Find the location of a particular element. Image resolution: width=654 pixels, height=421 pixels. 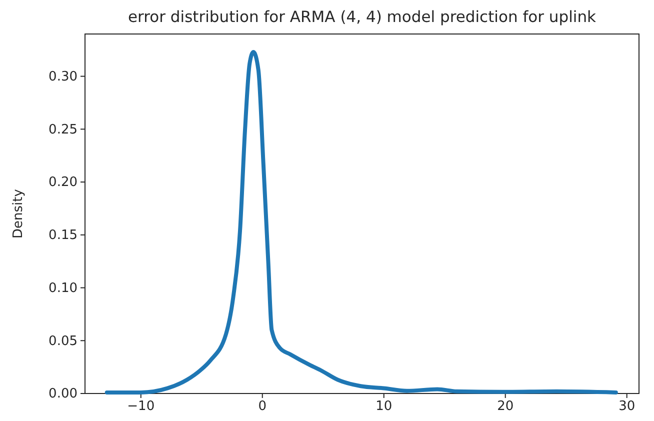

y-tick-label: 0.20 is located at coordinates (63, 182).